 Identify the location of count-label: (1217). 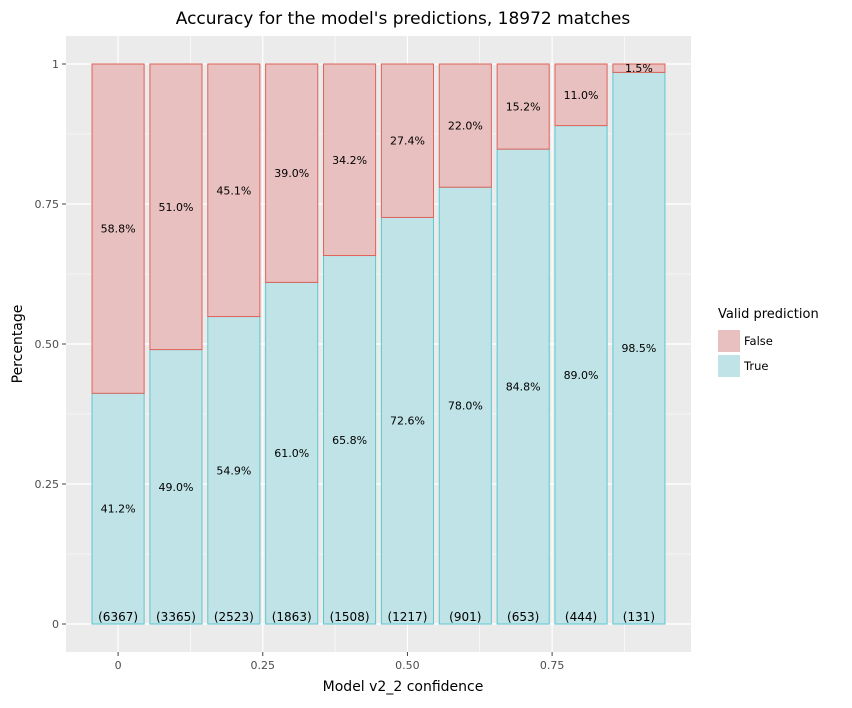
(407, 617).